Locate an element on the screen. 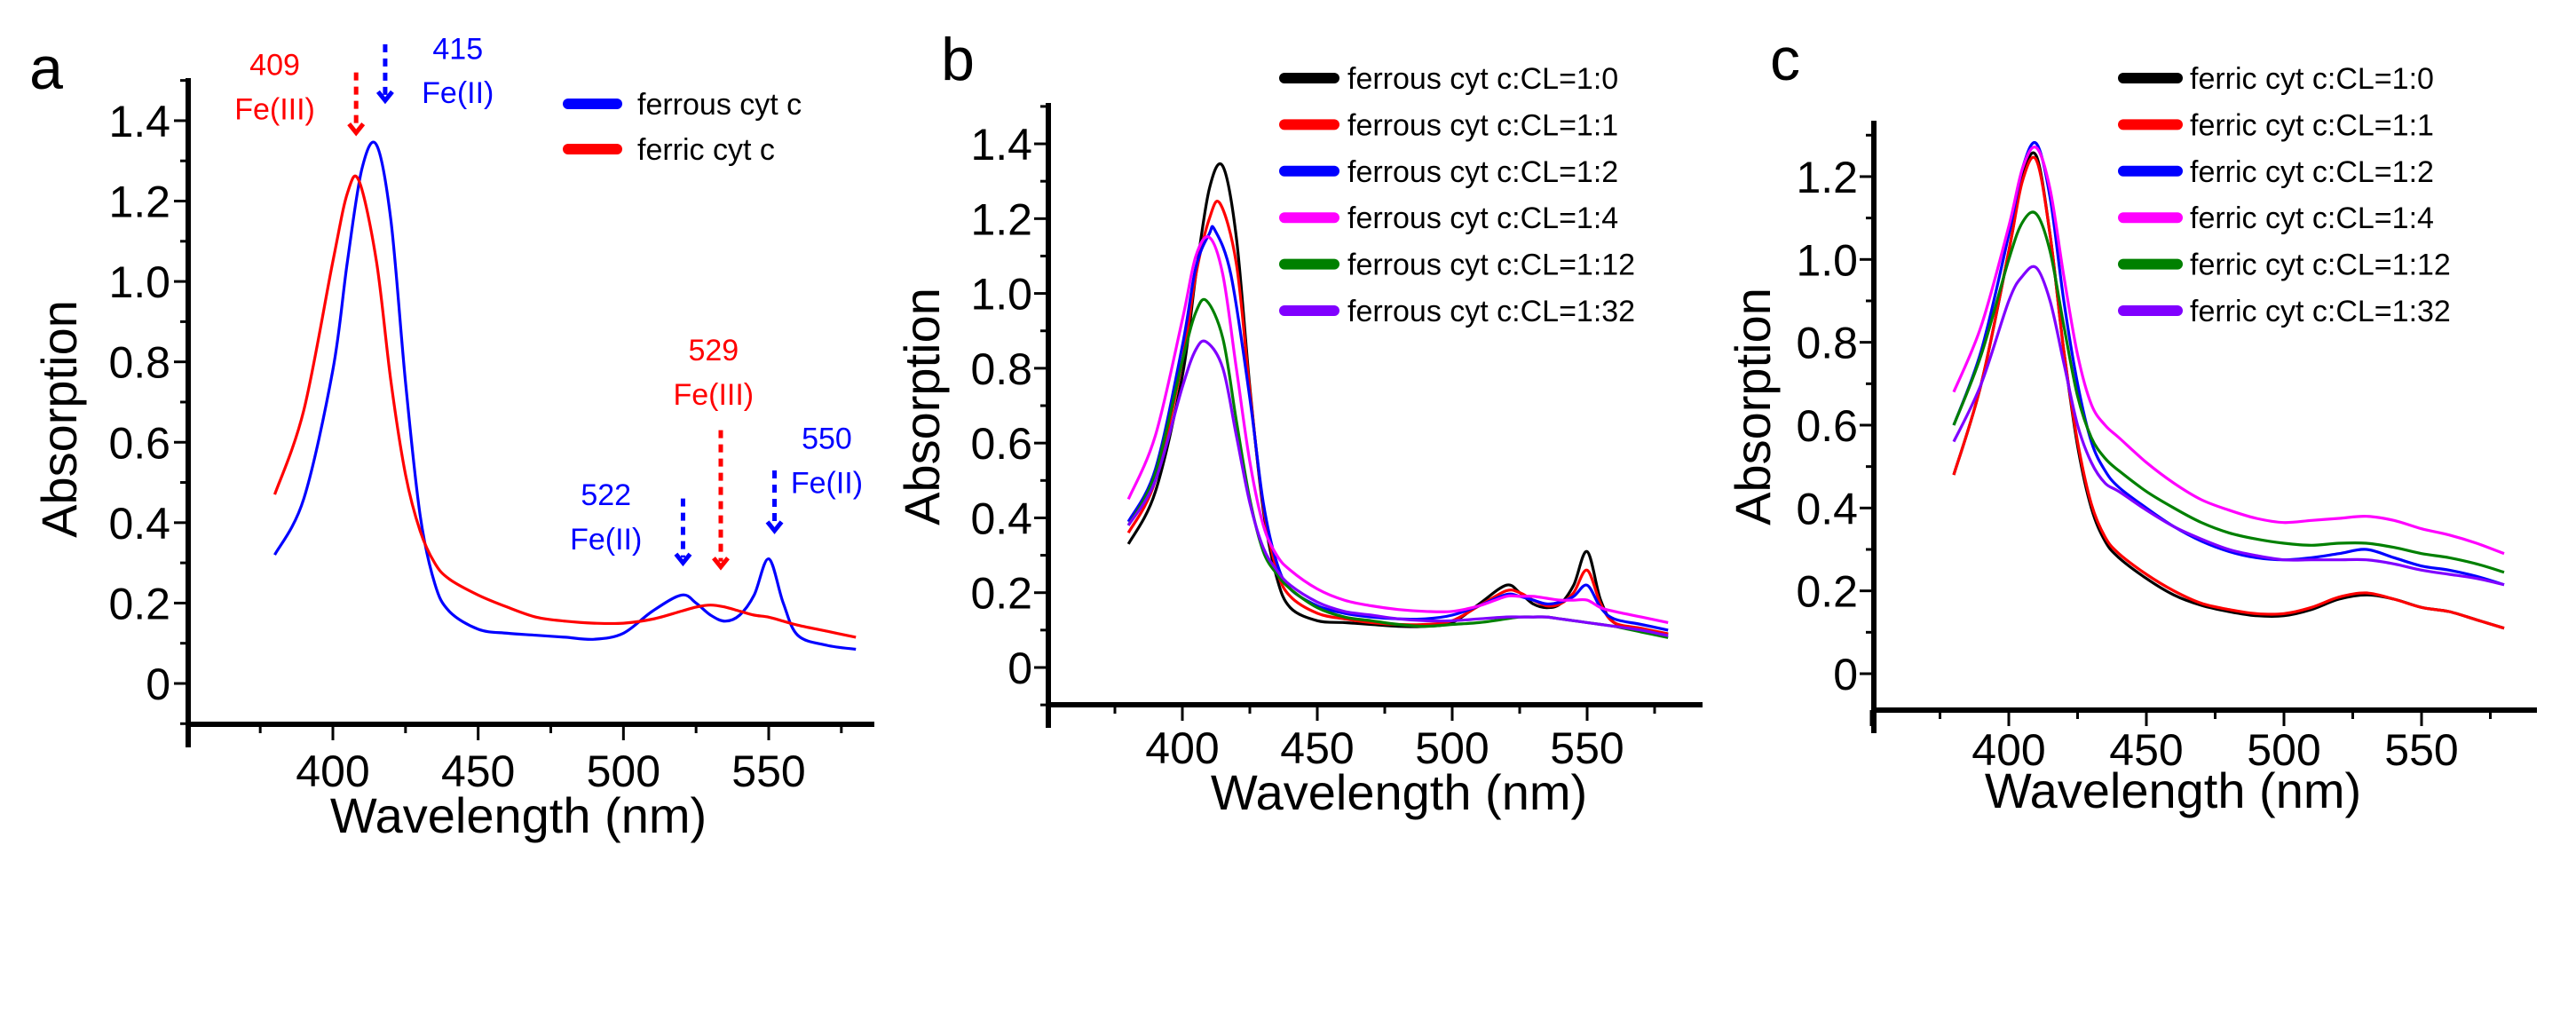 This screenshot has width=2576, height=1011. legend-label: ferric cyt c:CL=1:0 is located at coordinates (2312, 79).